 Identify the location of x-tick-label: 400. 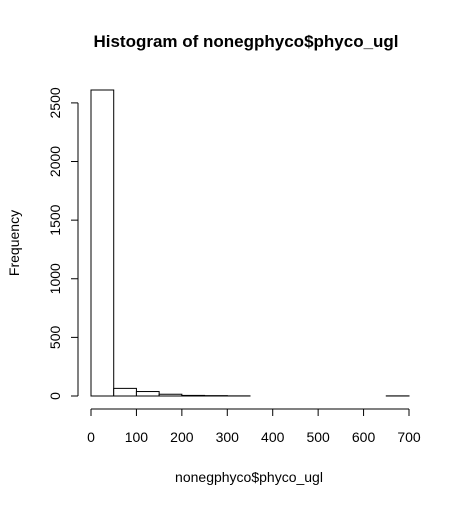
(273, 437).